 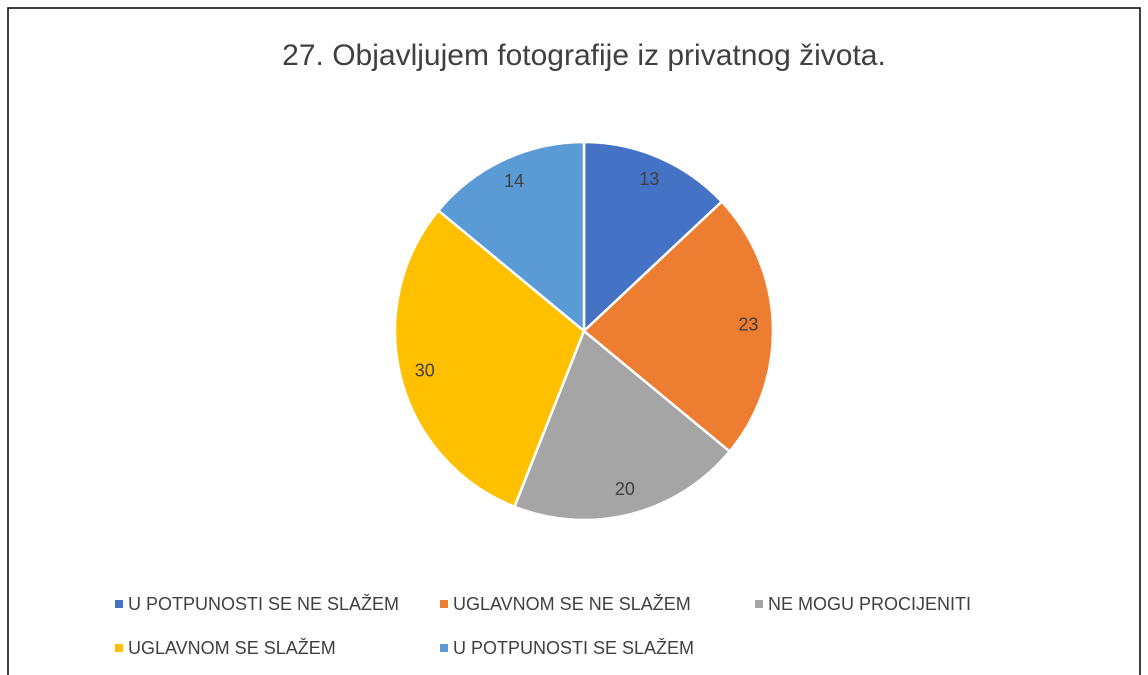 I want to click on data-label: 13, so click(x=649, y=179).